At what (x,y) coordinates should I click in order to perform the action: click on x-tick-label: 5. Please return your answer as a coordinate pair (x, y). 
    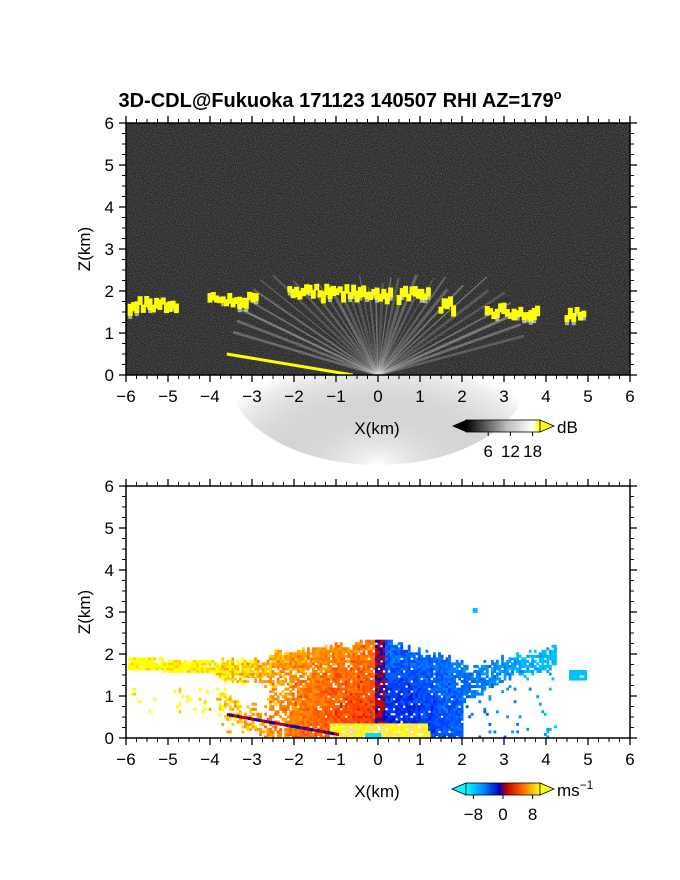
    Looking at the image, I should click on (587, 396).